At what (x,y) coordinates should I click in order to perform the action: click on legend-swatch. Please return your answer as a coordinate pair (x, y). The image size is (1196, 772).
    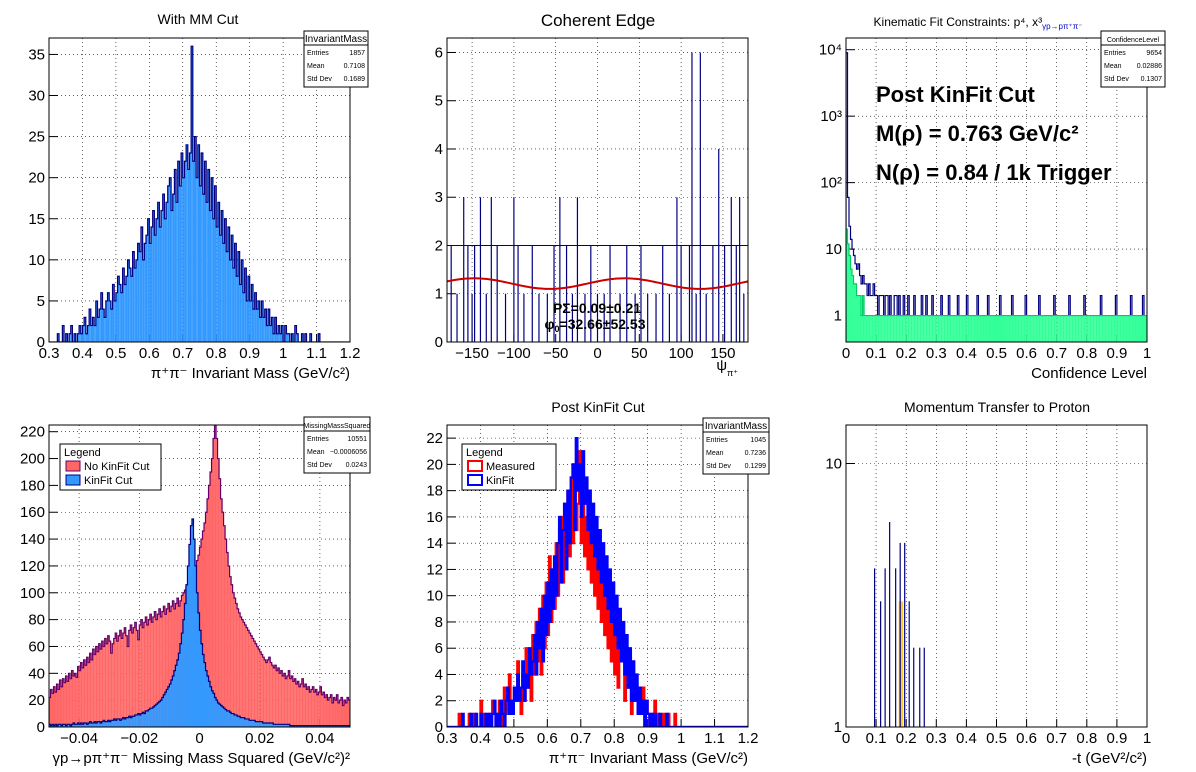
    Looking at the image, I should click on (73, 466).